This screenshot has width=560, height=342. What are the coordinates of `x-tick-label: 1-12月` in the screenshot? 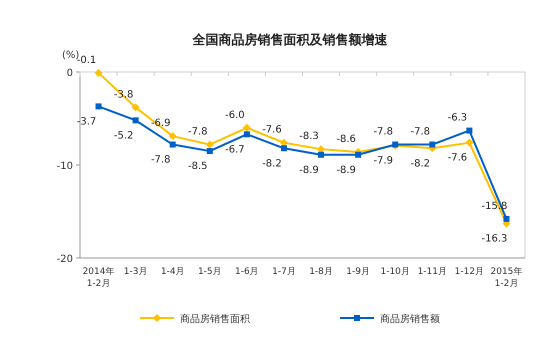 It's located at (469, 272).